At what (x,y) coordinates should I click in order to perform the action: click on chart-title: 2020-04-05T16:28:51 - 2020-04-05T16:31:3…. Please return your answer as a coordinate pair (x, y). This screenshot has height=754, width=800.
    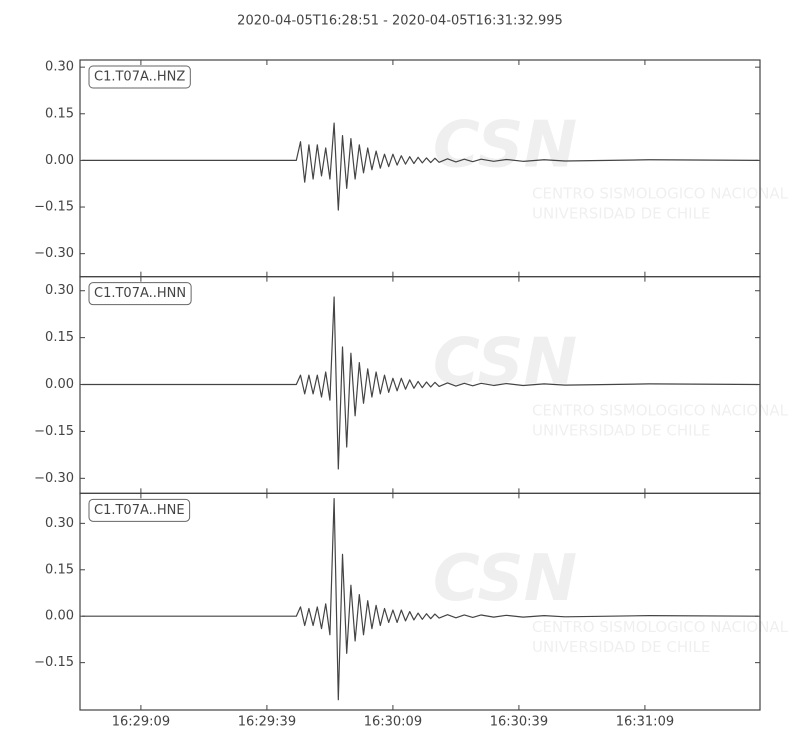
    Looking at the image, I should click on (400, 21).